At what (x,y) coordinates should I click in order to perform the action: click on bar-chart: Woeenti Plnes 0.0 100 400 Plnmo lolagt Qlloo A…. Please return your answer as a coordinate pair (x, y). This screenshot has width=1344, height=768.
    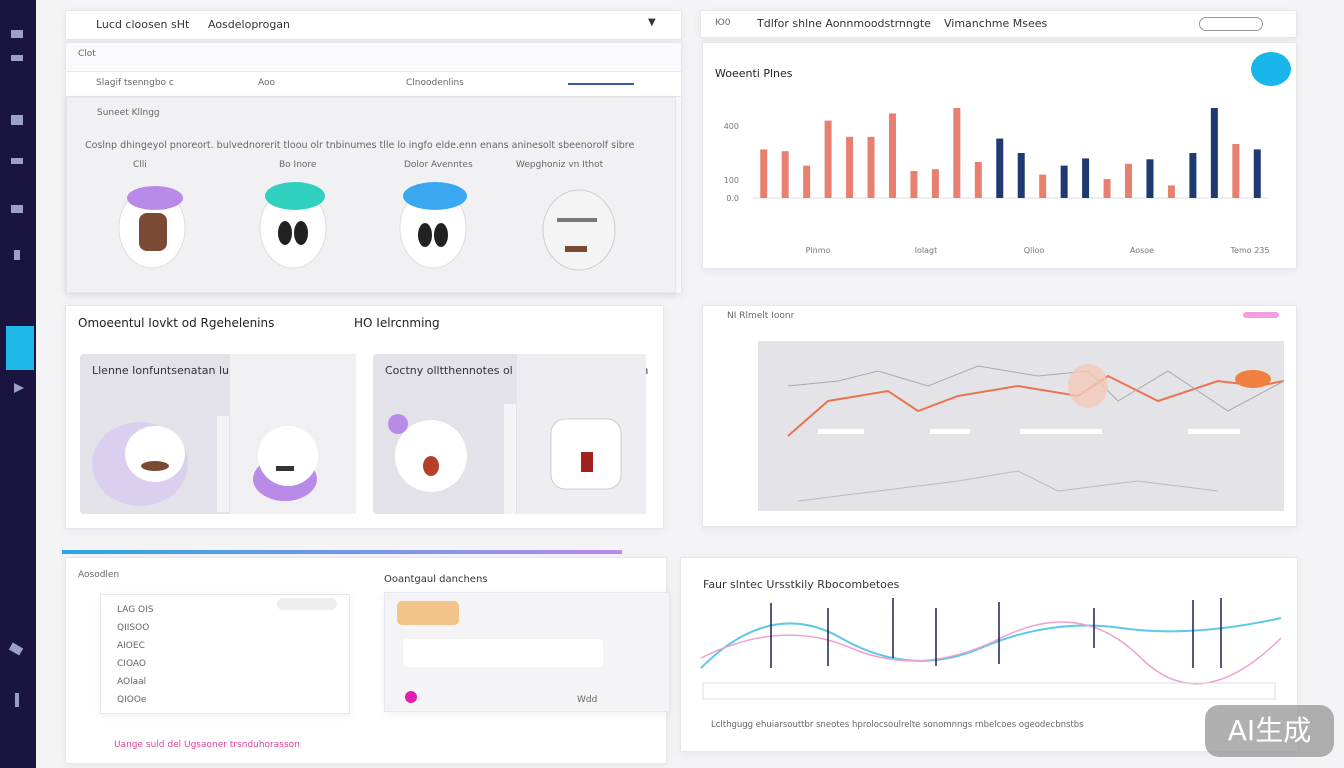
    Looking at the image, I should click on (1003, 153).